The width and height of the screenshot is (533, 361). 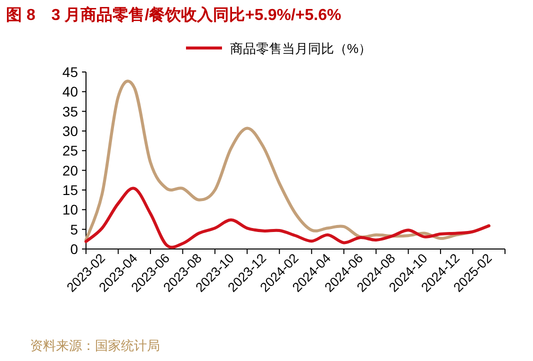 What do you see at coordinates (70, 131) in the screenshot?
I see `y-tick-label: 30` at bounding box center [70, 131].